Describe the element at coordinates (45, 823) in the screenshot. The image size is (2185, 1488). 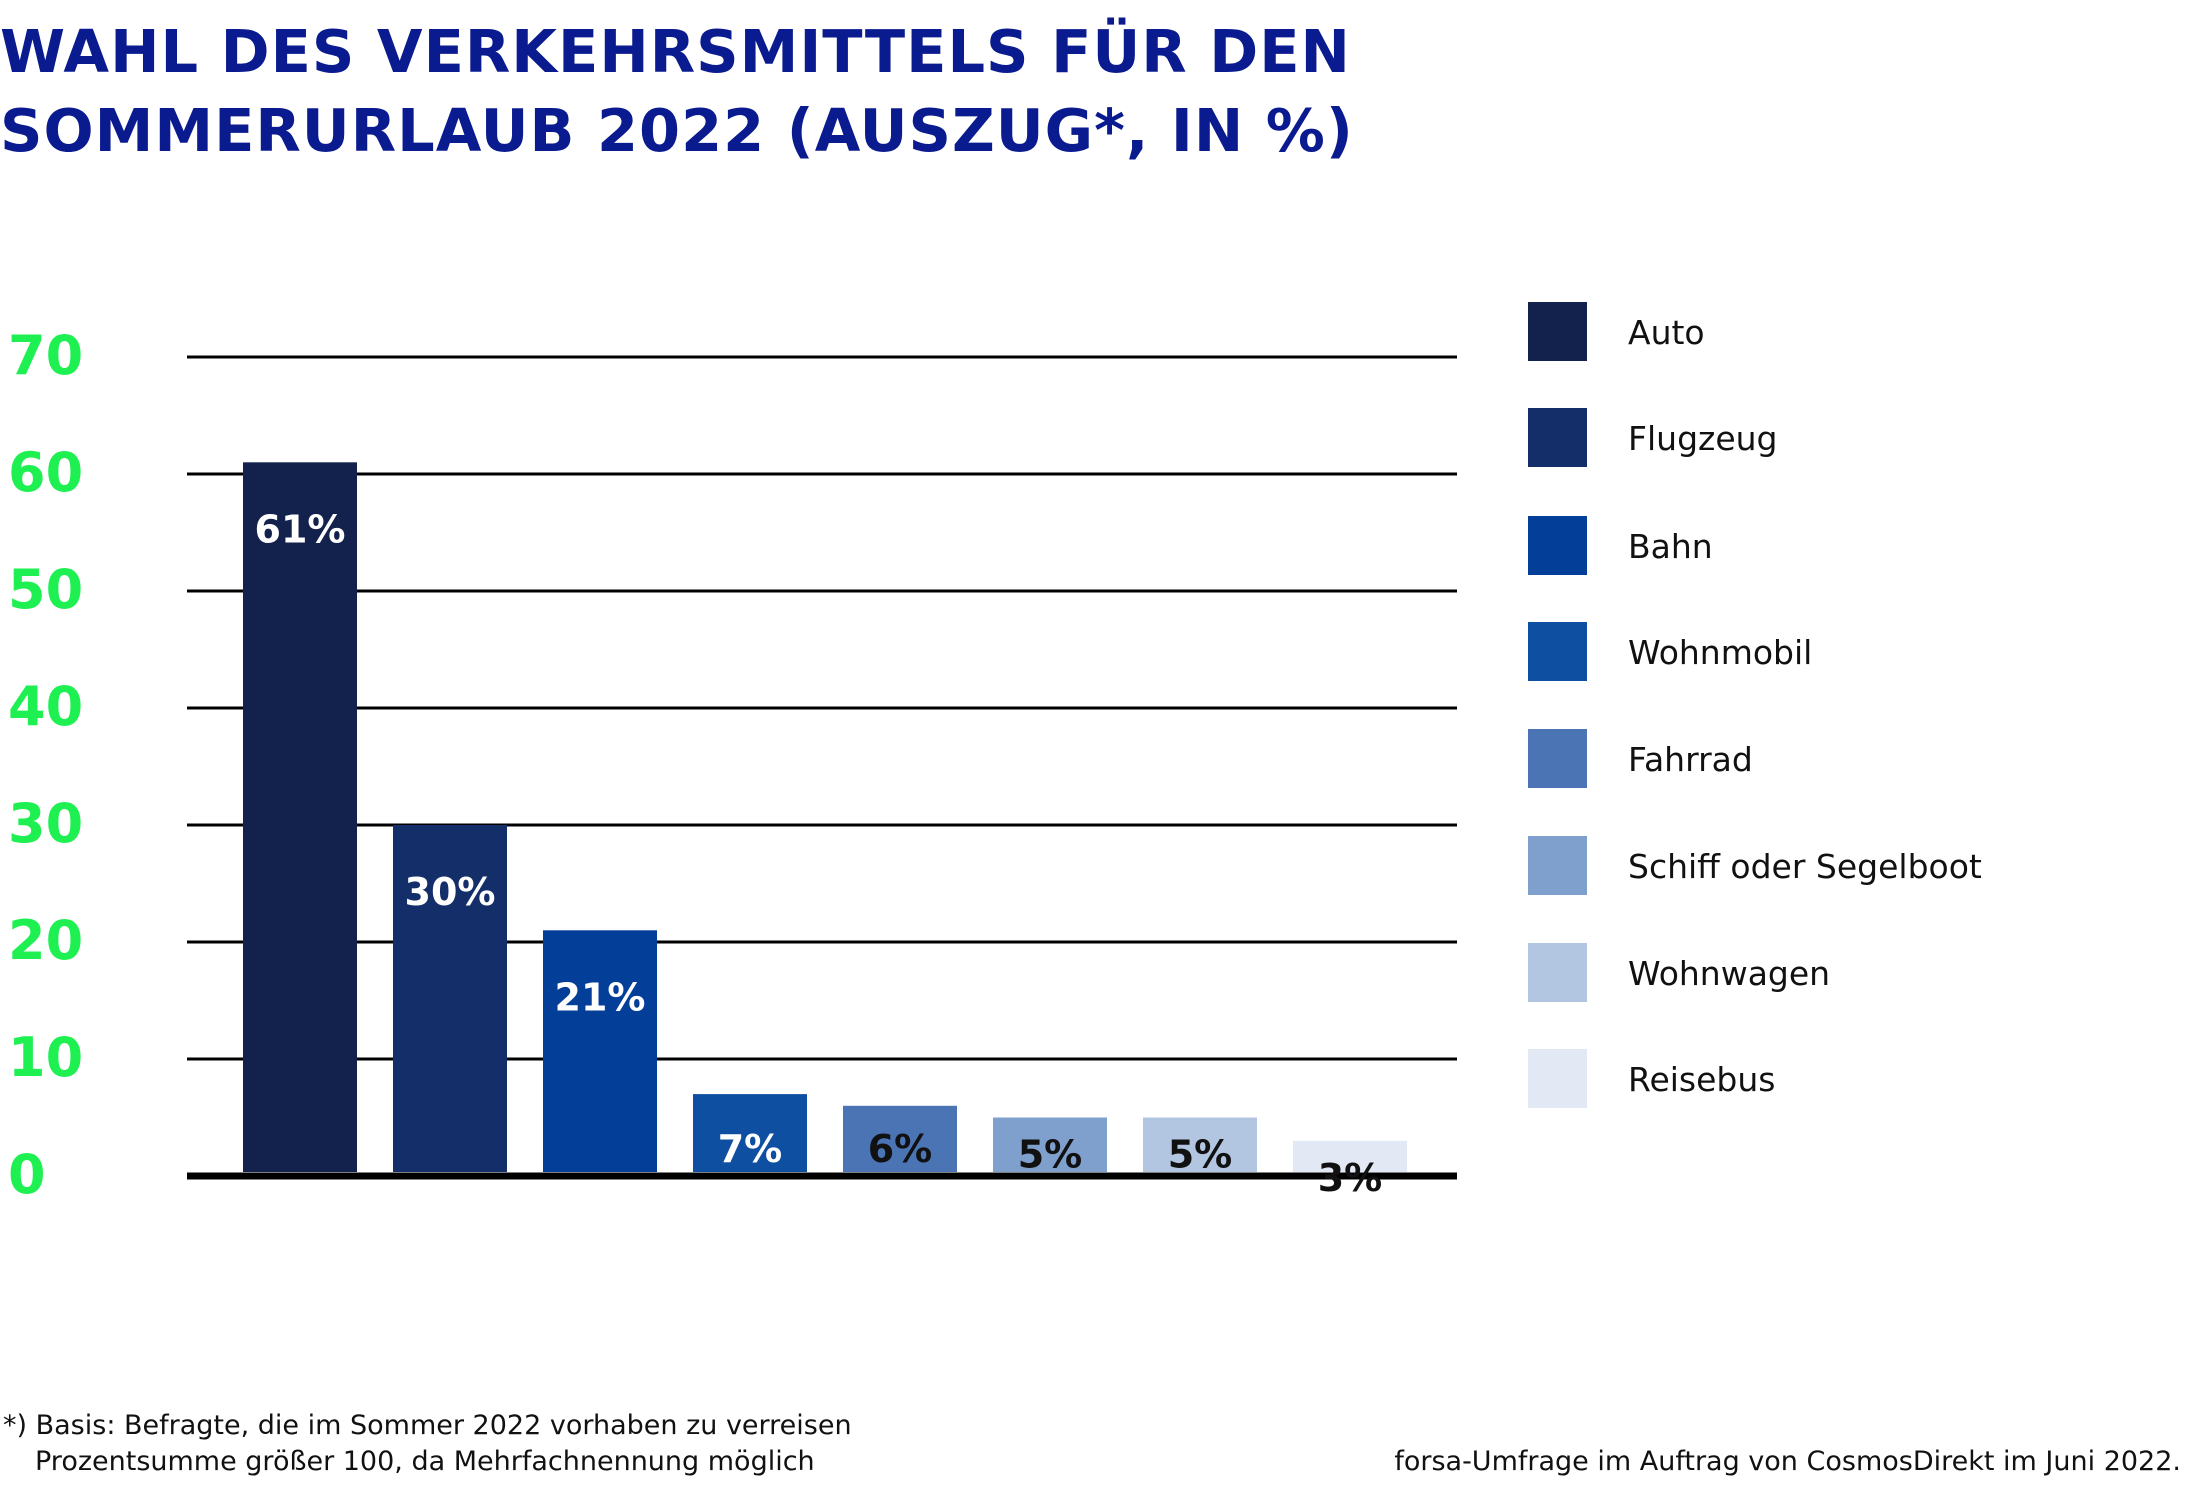
I see `y-tick-label: 30` at that location.